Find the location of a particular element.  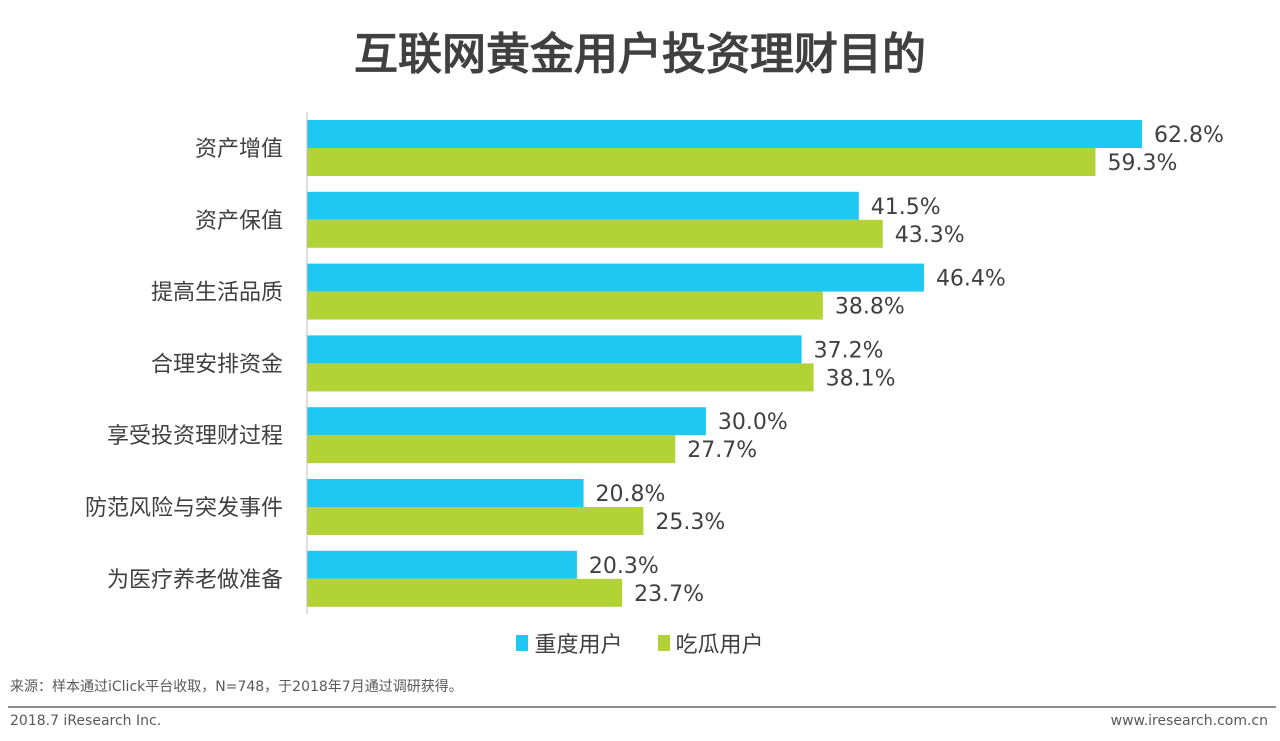

source-note: 来源：样本通过iClick平台收取，N=748，于2018年7月通过调研获得。 is located at coordinates (236, 687).